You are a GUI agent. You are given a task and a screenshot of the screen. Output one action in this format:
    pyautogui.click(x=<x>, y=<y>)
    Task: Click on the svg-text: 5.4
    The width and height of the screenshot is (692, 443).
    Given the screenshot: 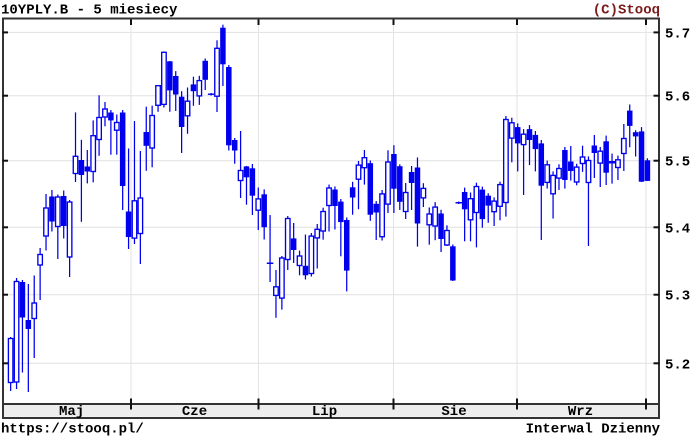 What is the action you would take?
    pyautogui.click(x=677, y=229)
    